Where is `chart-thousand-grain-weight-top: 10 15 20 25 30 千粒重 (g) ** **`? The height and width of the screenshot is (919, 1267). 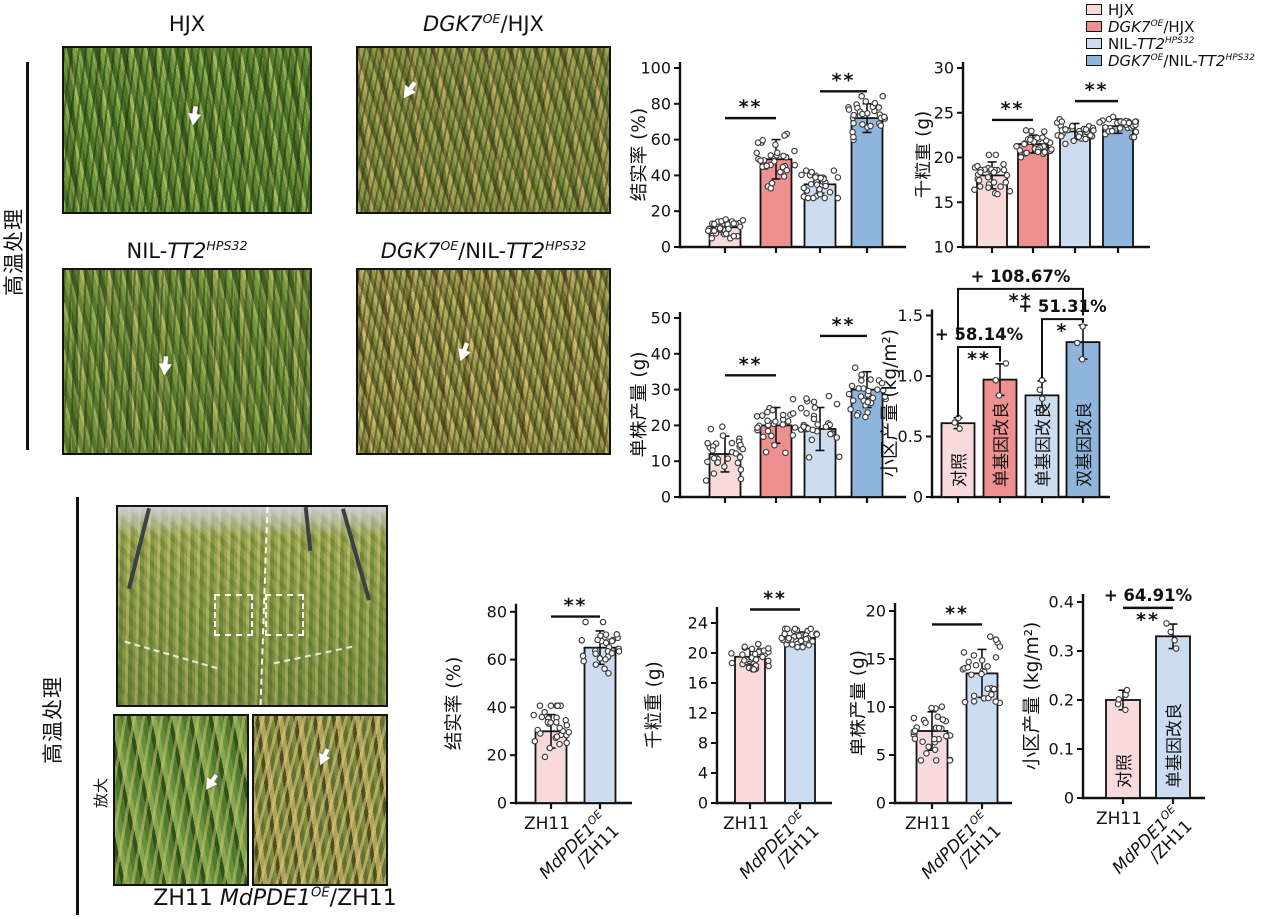
chart-thousand-grain-weight-top: 10 15 20 25 30 千粒重 (g) ** ** is located at coordinates (1090, 156).